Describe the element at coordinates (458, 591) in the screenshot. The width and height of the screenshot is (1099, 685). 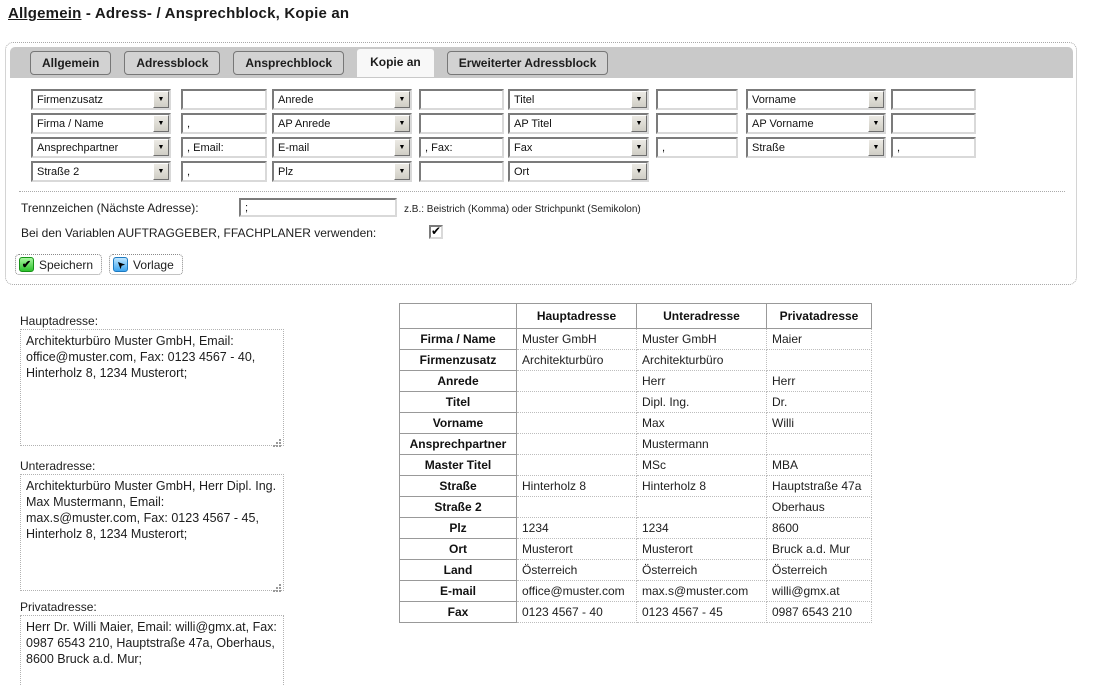
I see `table-row-label: E-mail` at that location.